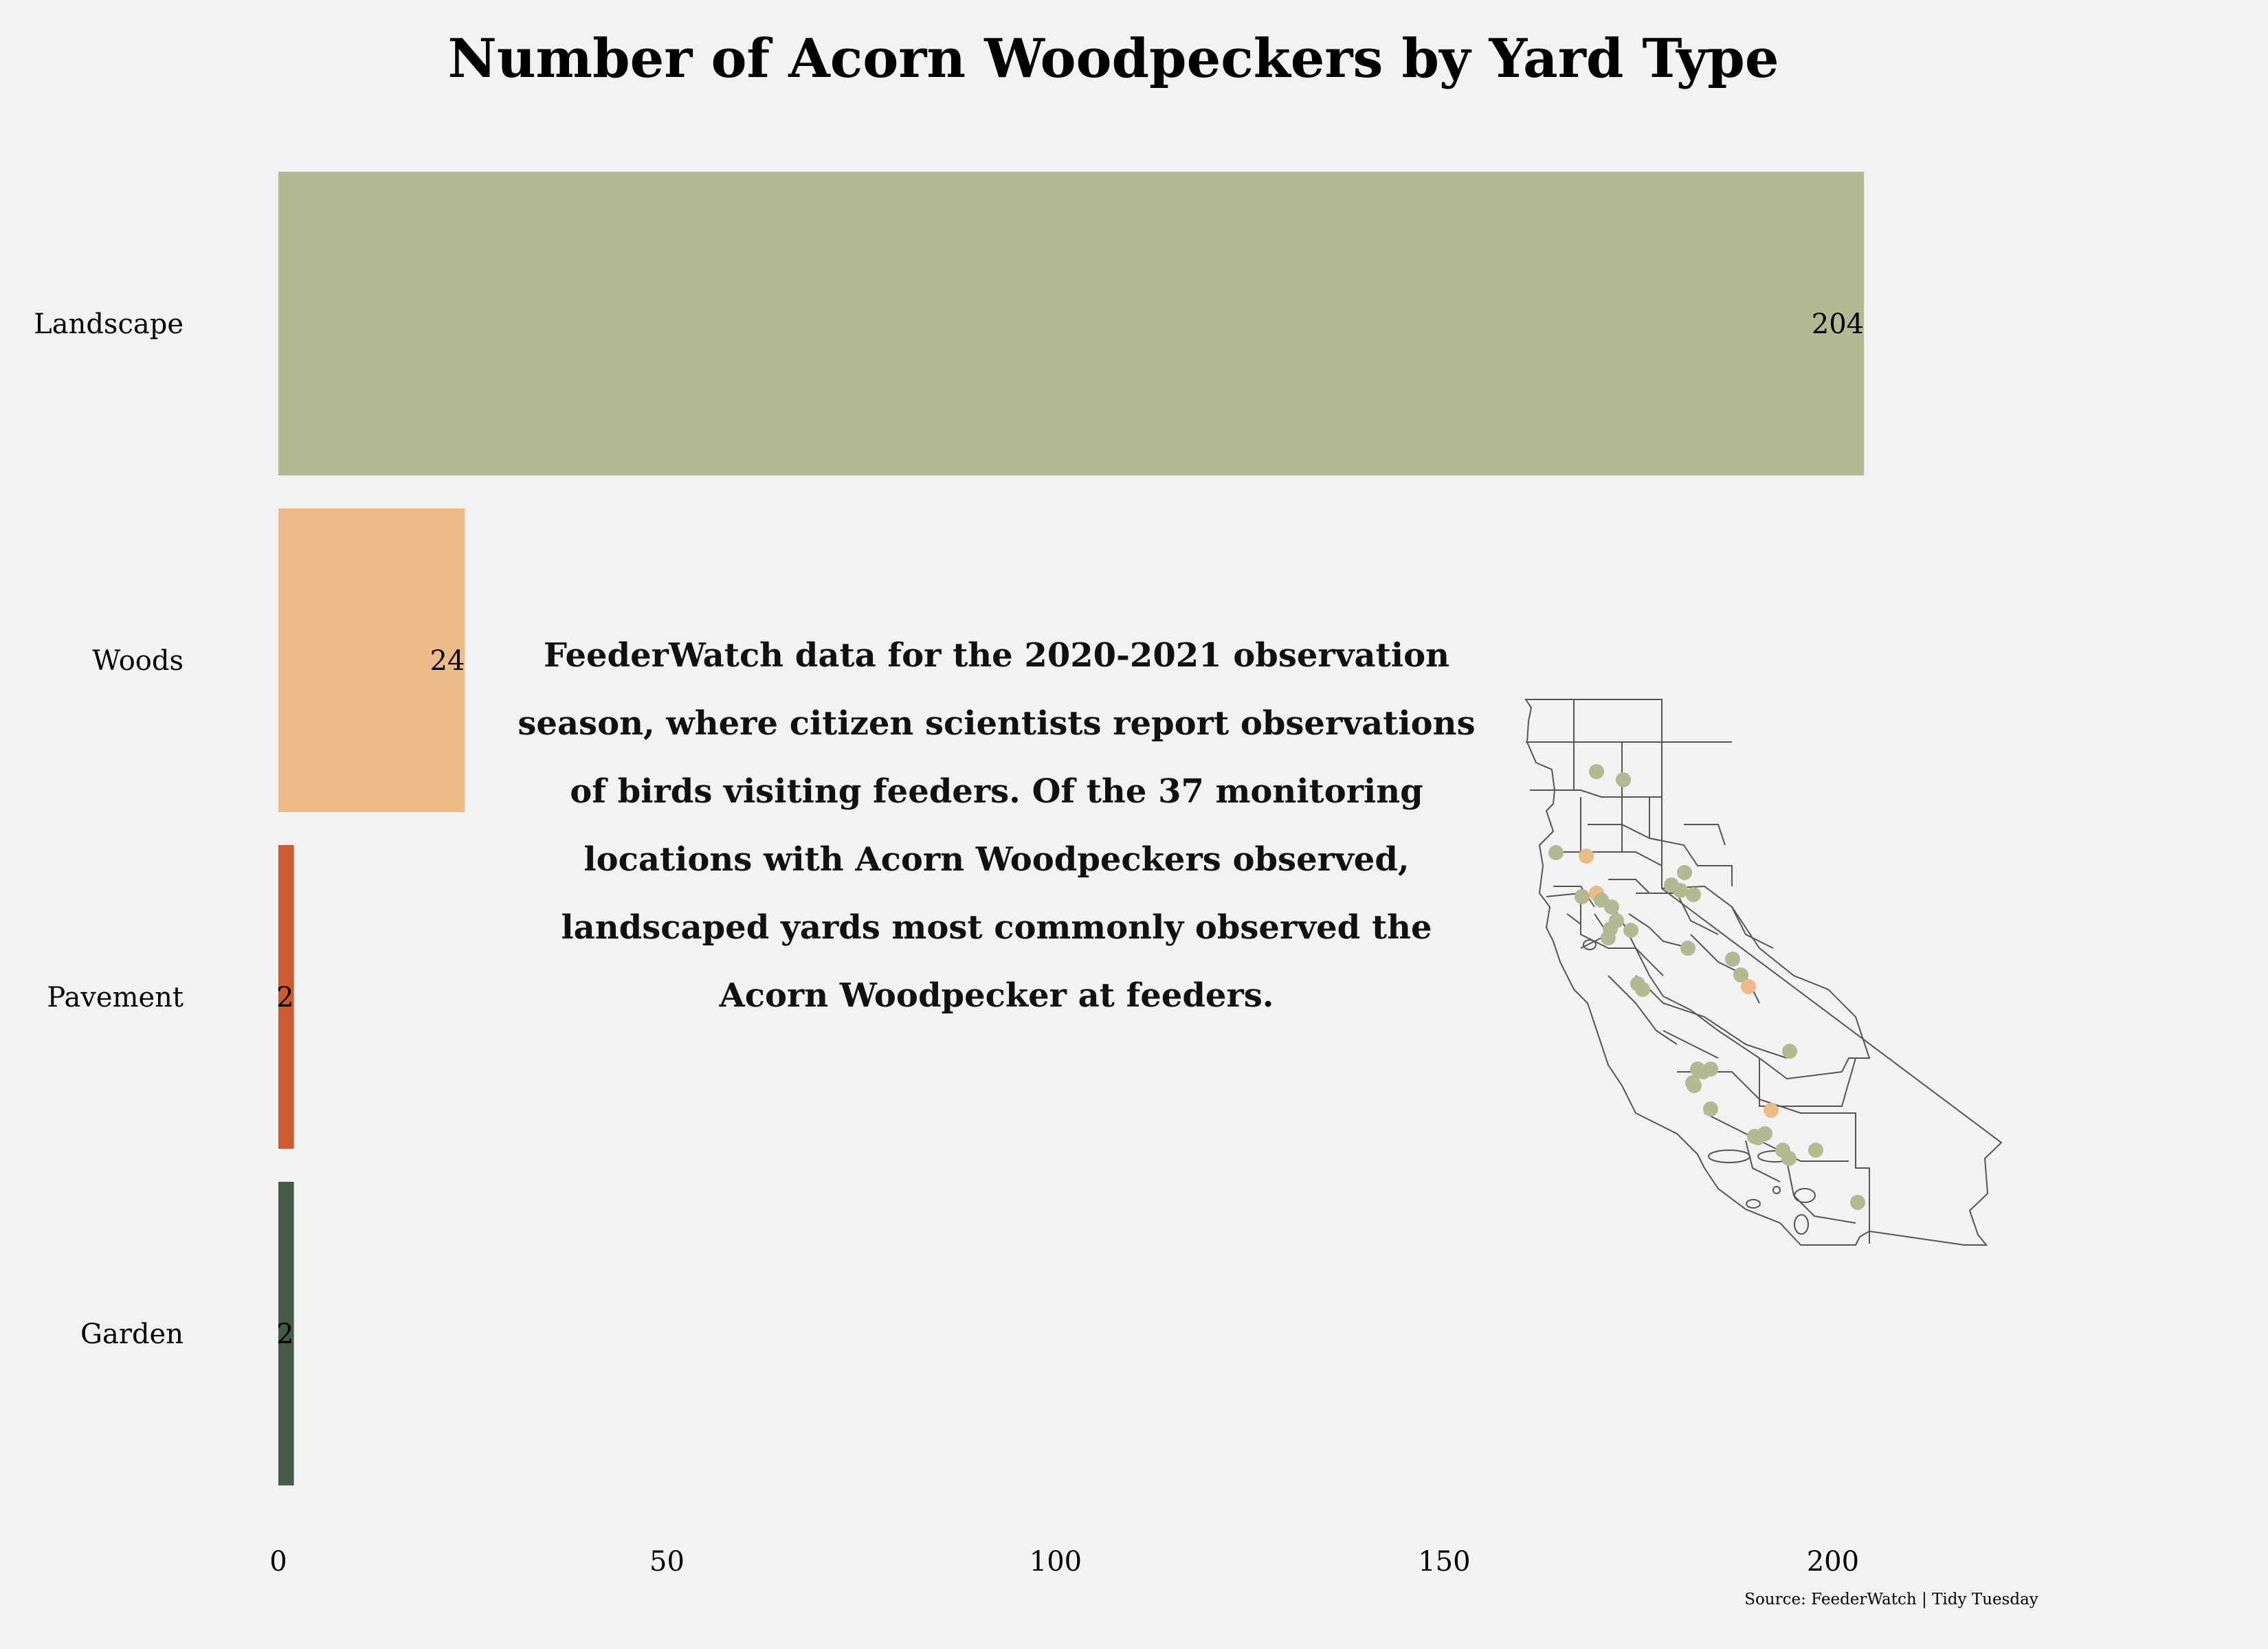 Image resolution: width=2268 pixels, height=1649 pixels. I want to click on bar-landscape, so click(1071, 323).